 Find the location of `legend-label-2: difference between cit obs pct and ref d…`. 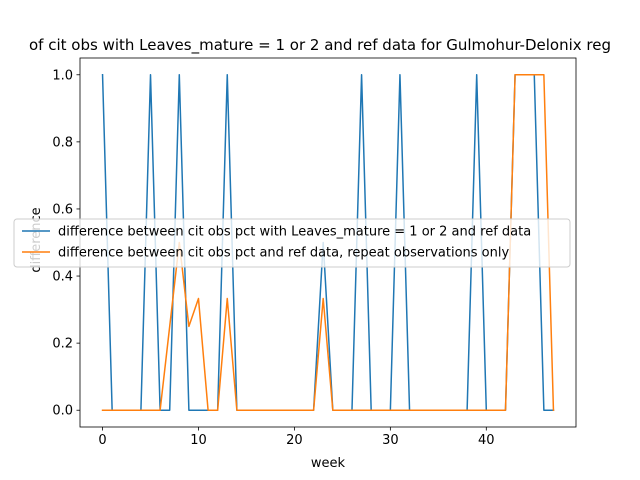

legend-label-2: difference between cit obs pct and ref d… is located at coordinates (283, 253).